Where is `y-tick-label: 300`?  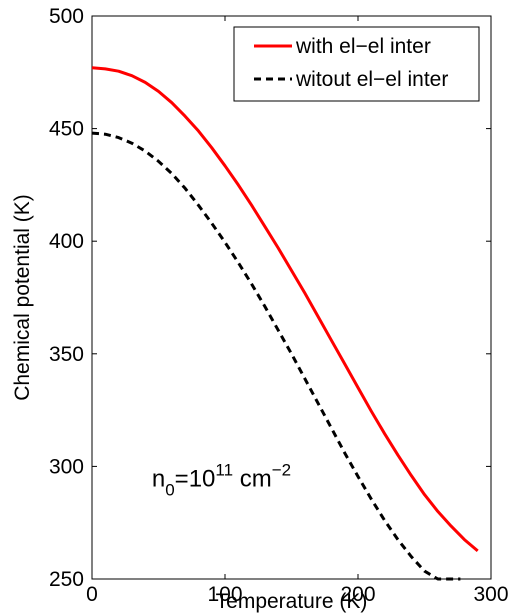 y-tick-label: 300 is located at coordinates (66, 466).